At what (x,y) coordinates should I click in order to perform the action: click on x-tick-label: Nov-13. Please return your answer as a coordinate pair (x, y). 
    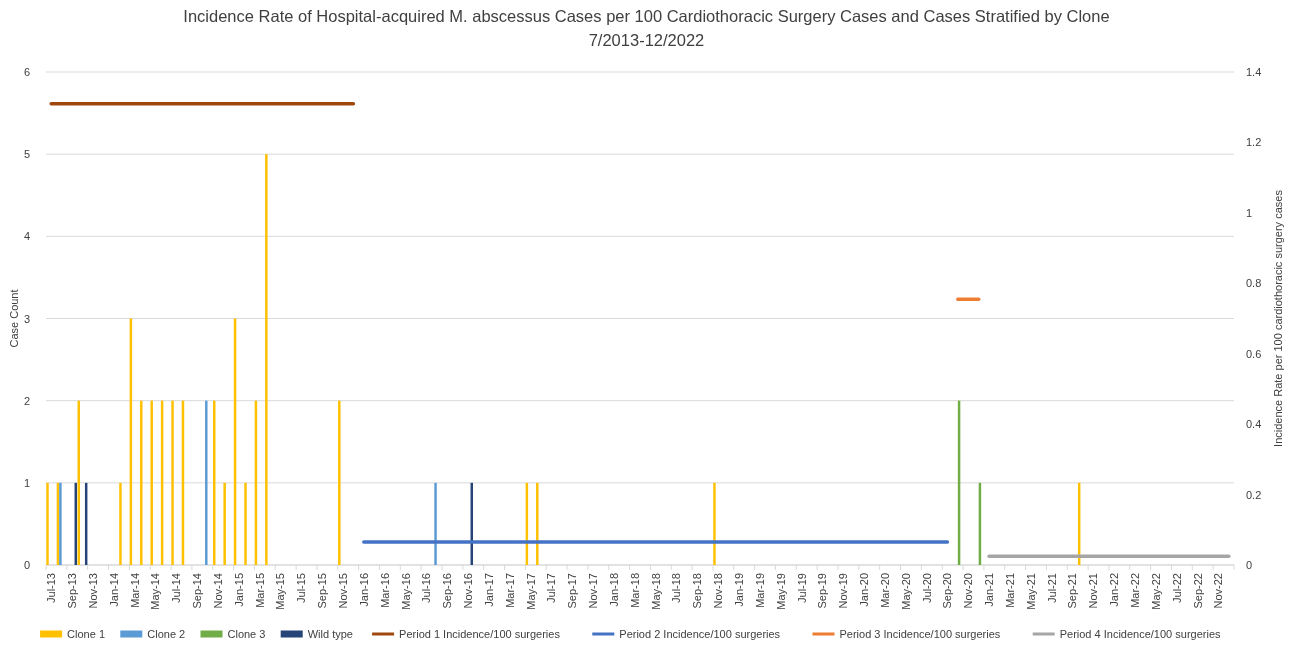
    Looking at the image, I should click on (92, 591).